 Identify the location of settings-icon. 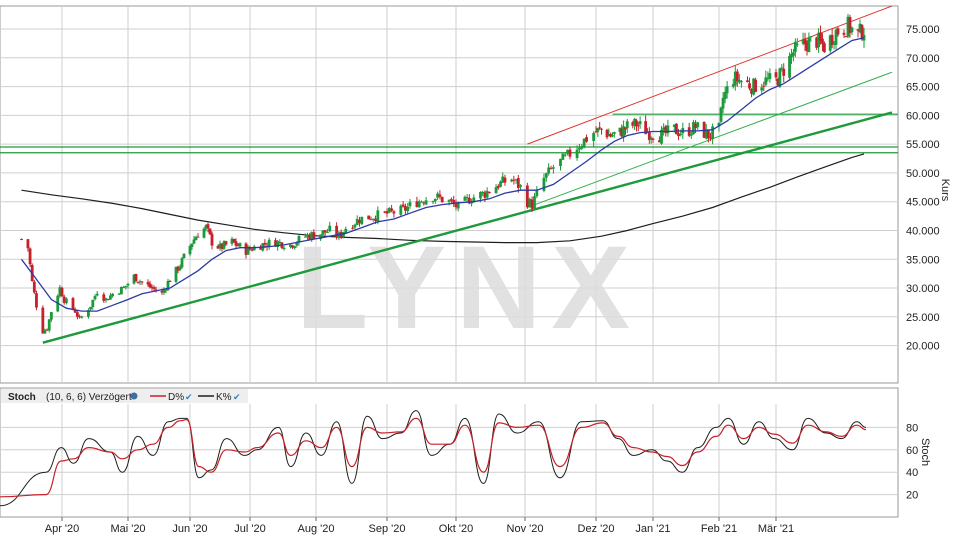
(134, 396).